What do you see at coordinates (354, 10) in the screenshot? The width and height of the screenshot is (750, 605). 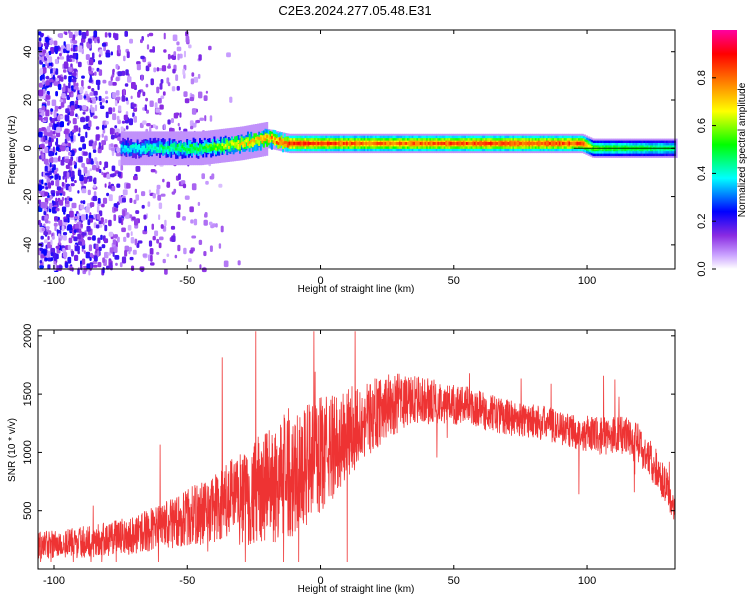 I see `figure-title: C2E3.2024.277.05.48.E31` at bounding box center [354, 10].